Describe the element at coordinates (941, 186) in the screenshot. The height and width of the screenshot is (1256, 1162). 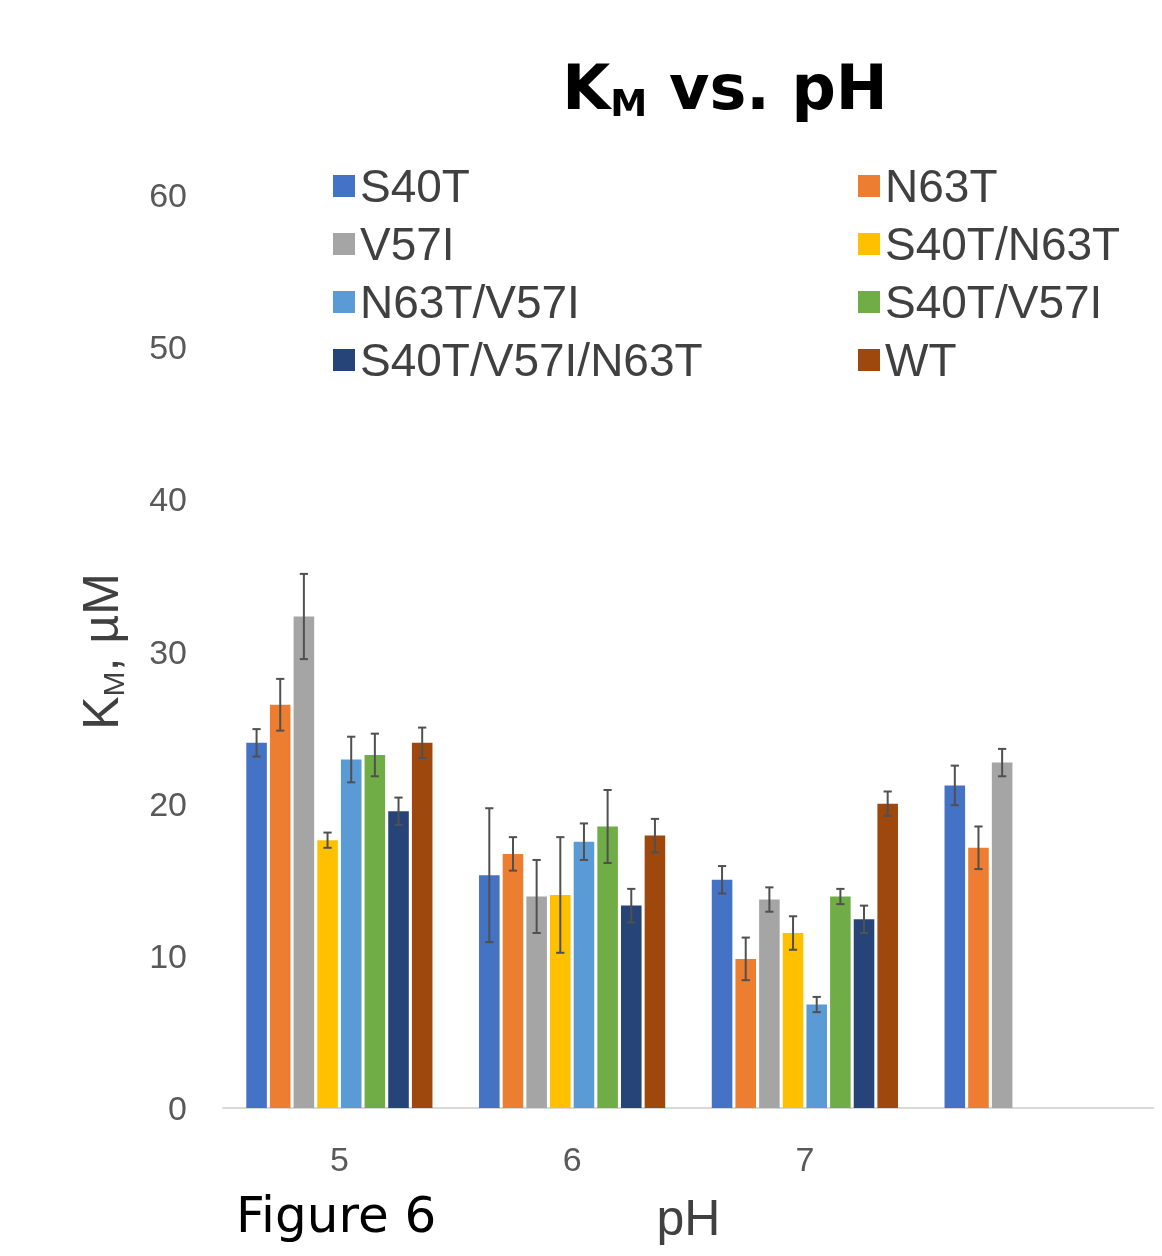
I see `legend-label: N63T` at that location.